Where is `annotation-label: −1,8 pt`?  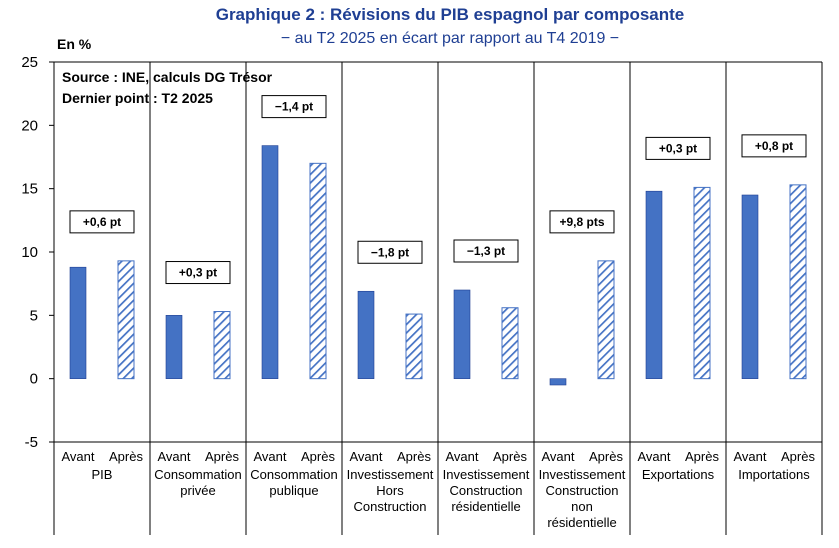
annotation-label: −1,8 pt is located at coordinates (390, 252).